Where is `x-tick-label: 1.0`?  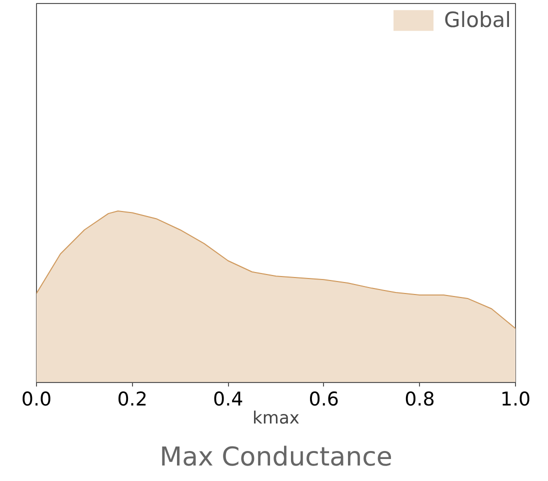
x-tick-label: 1.0 is located at coordinates (515, 399).